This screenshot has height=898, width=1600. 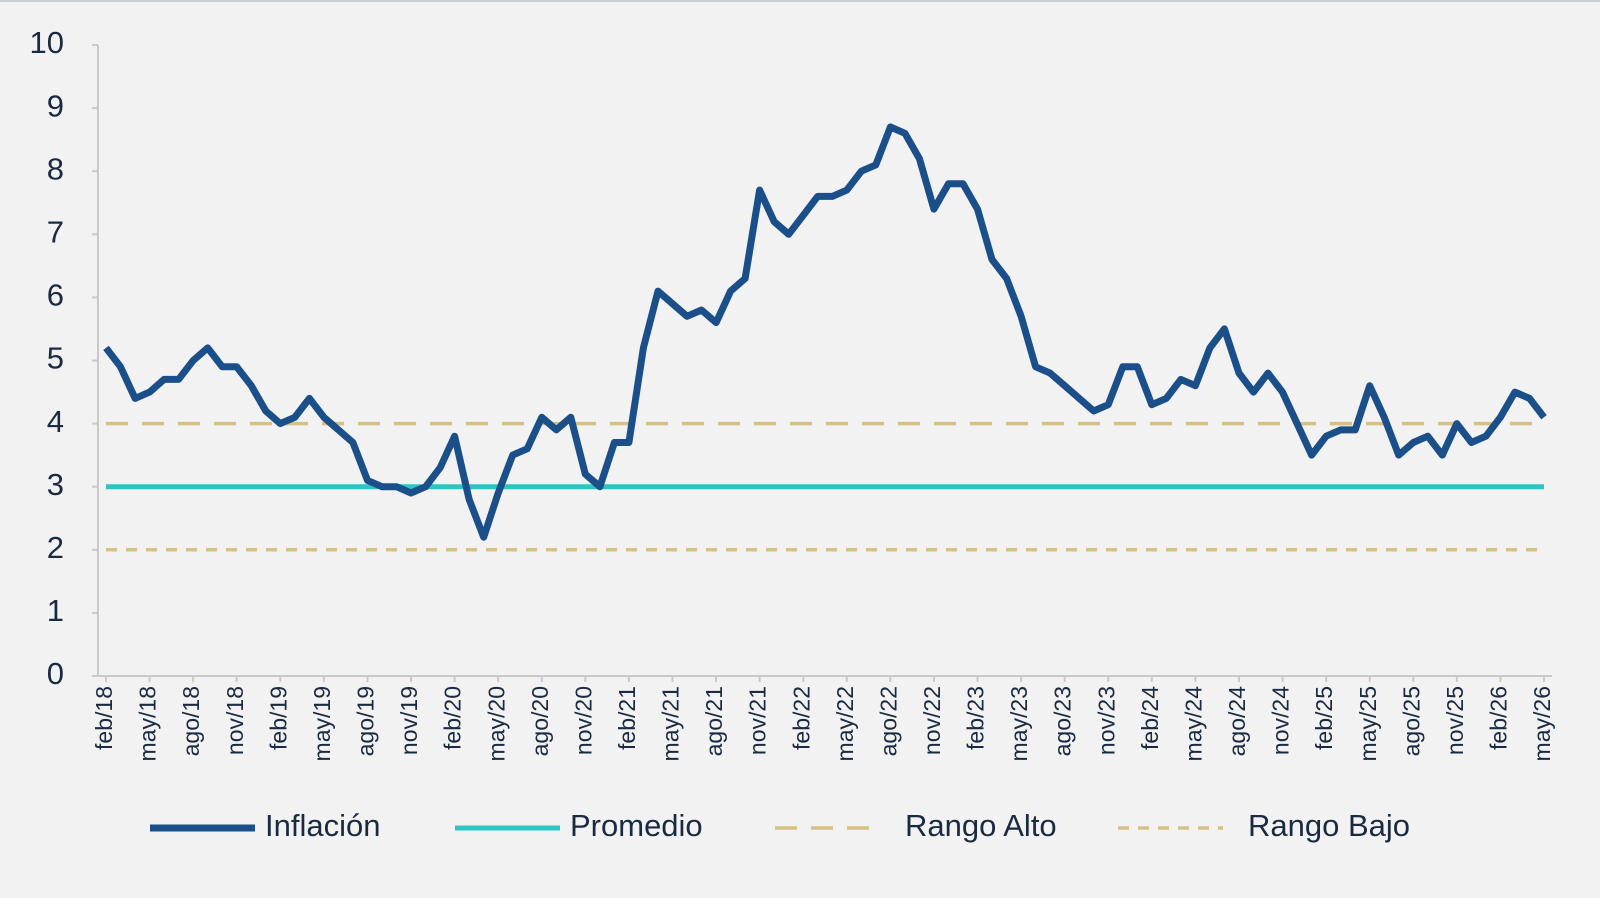 I want to click on x-tick-label: nov/23, so click(x=1106, y=720).